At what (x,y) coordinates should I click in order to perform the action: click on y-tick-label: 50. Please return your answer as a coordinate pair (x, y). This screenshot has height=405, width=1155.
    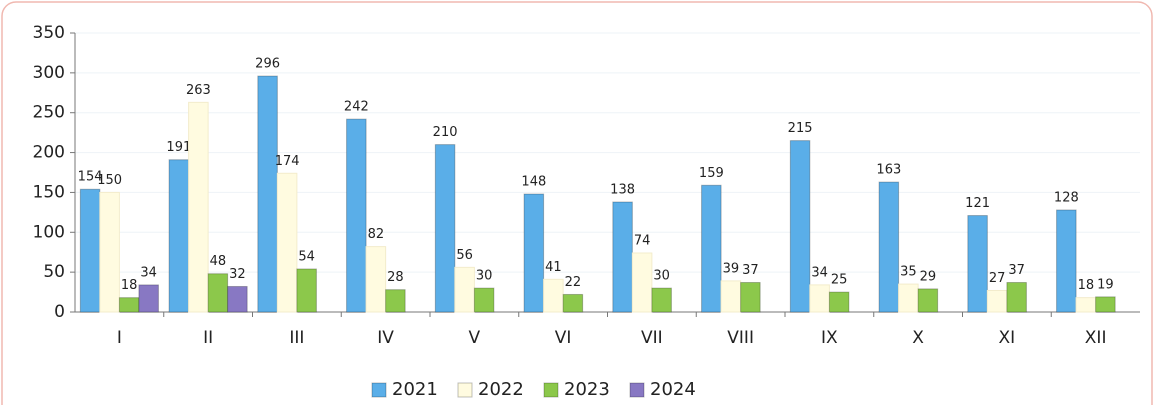
    Looking at the image, I should click on (54, 272).